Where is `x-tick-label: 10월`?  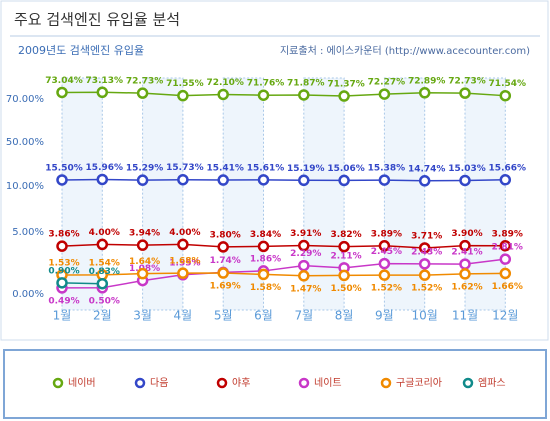
x-tick-label: 10월 is located at coordinates (425, 316).